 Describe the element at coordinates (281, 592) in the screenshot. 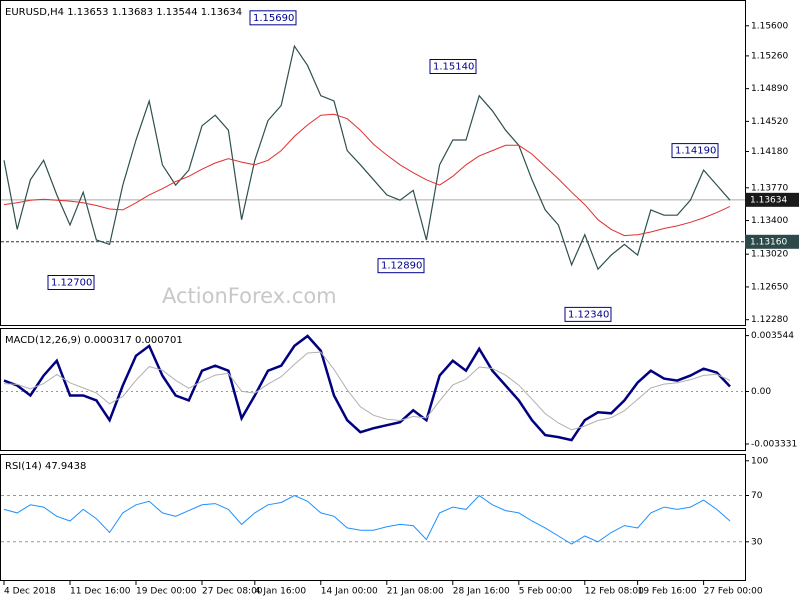

I see `x-tick-label: 4 Jan 16:00` at that location.